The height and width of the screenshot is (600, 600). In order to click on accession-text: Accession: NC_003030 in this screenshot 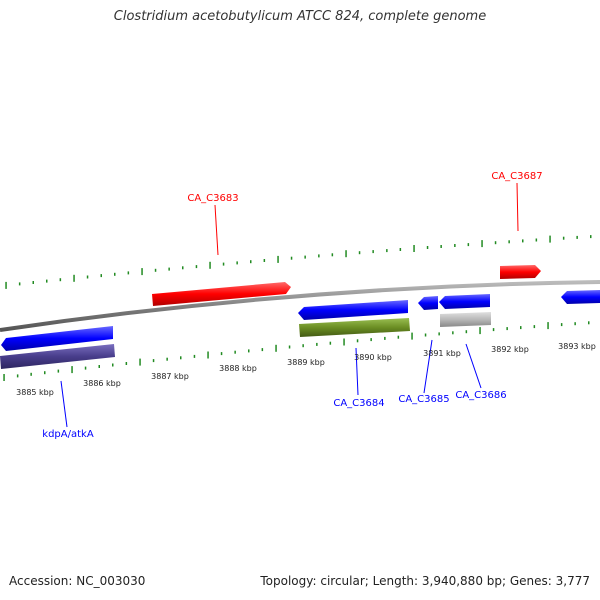, I will do `click(77, 581)`.